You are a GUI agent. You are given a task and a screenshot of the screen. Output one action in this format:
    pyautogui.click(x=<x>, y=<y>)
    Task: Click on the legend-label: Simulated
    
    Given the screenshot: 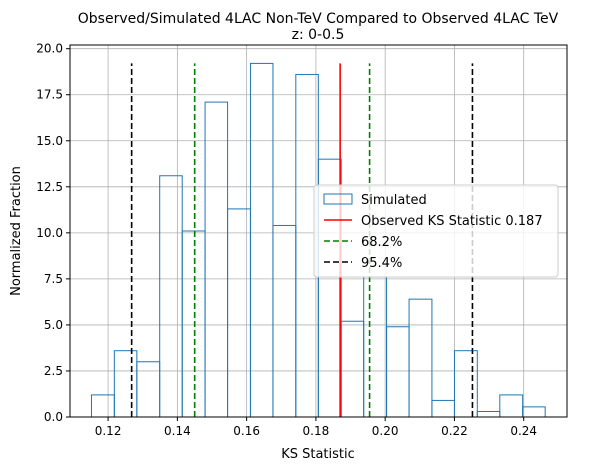 What is the action you would take?
    pyautogui.click(x=394, y=200)
    